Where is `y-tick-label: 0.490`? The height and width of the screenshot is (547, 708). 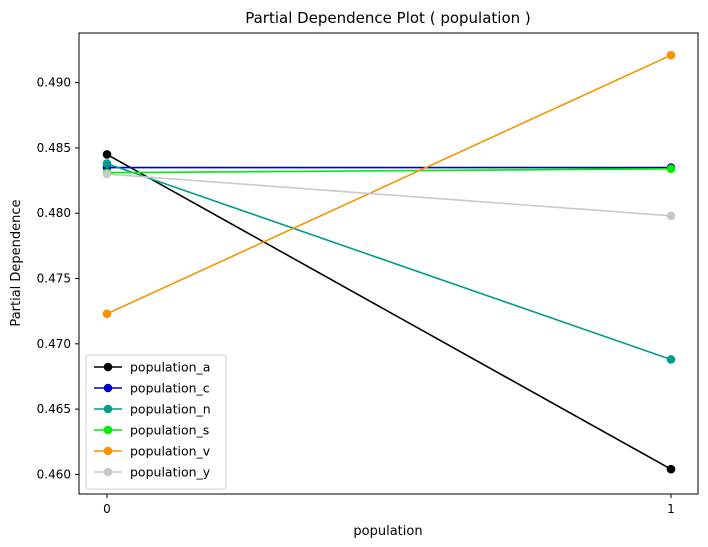 y-tick-label: 0.490 is located at coordinates (54, 83).